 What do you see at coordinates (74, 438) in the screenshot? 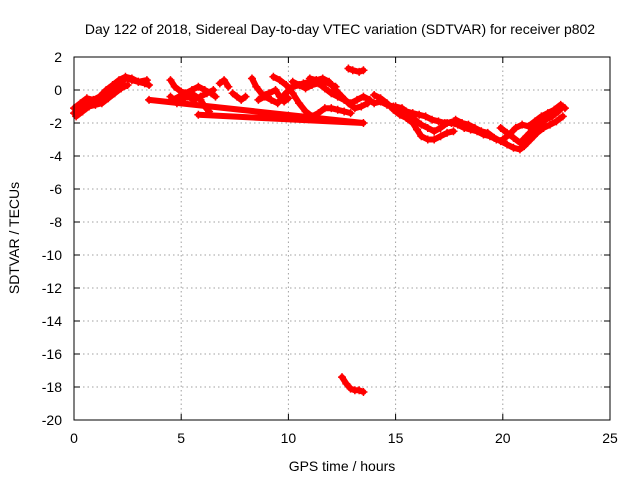
I see `x-tick-label: 0` at bounding box center [74, 438].